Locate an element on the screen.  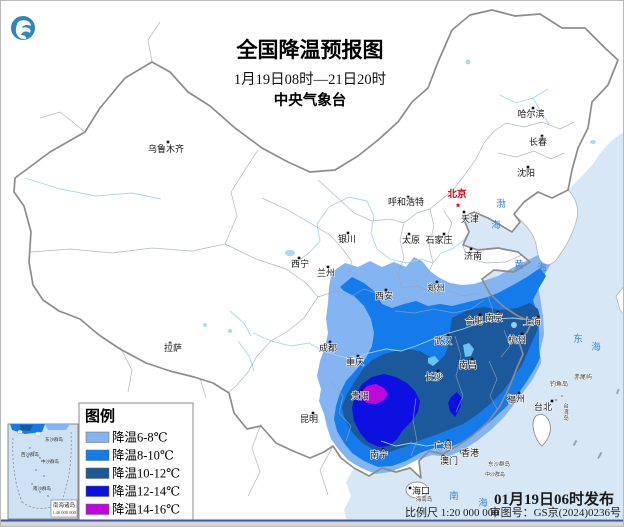
legend-label: 降温10-12℃ is located at coordinates (146, 474).